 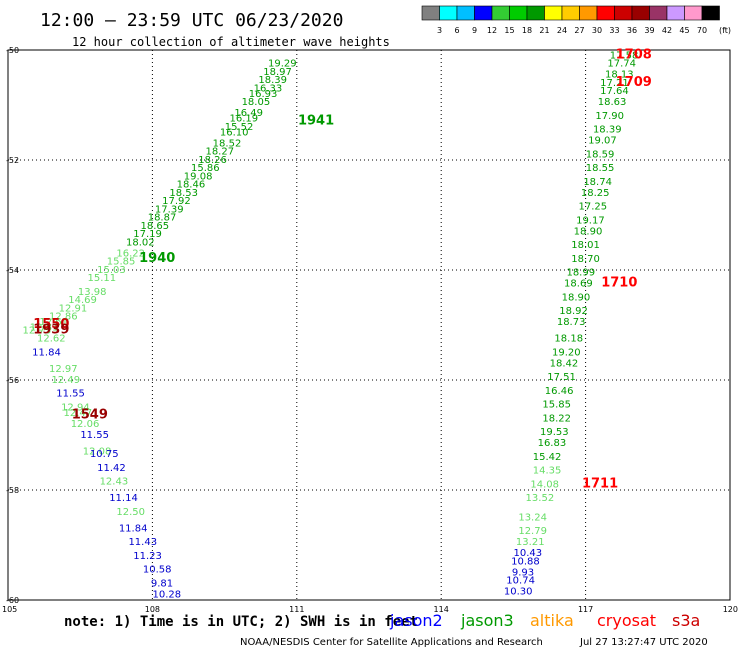 I want to click on wave-height-value: 18.70, so click(x=585, y=259).